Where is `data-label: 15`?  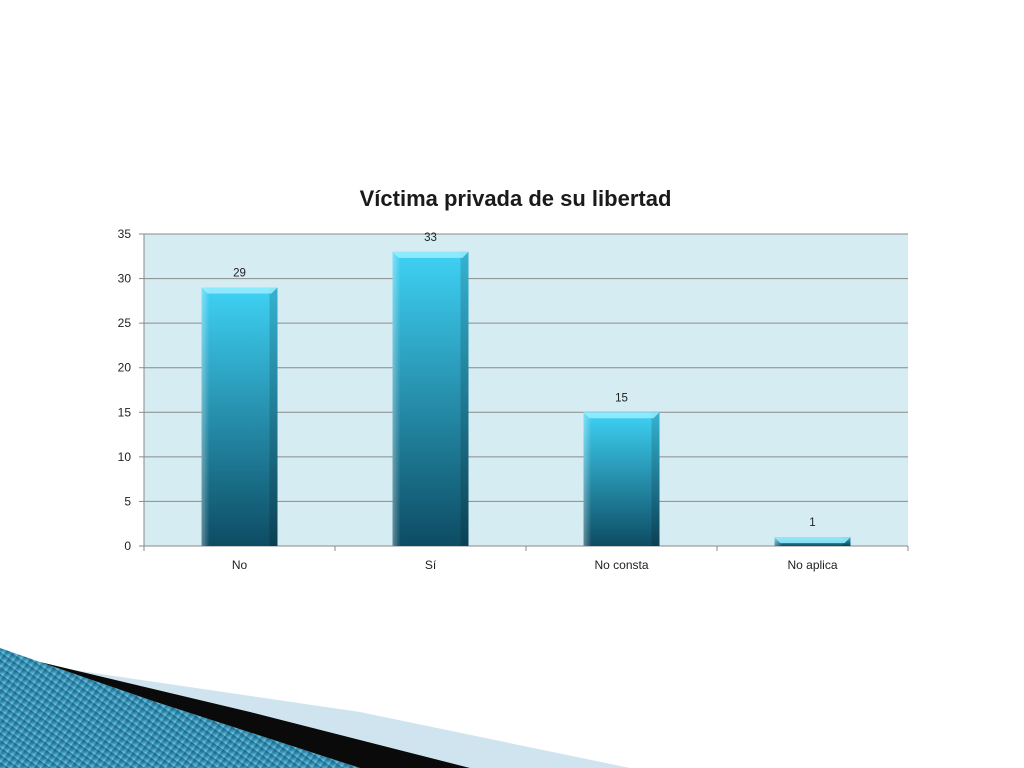
data-label: 15 is located at coordinates (621, 398).